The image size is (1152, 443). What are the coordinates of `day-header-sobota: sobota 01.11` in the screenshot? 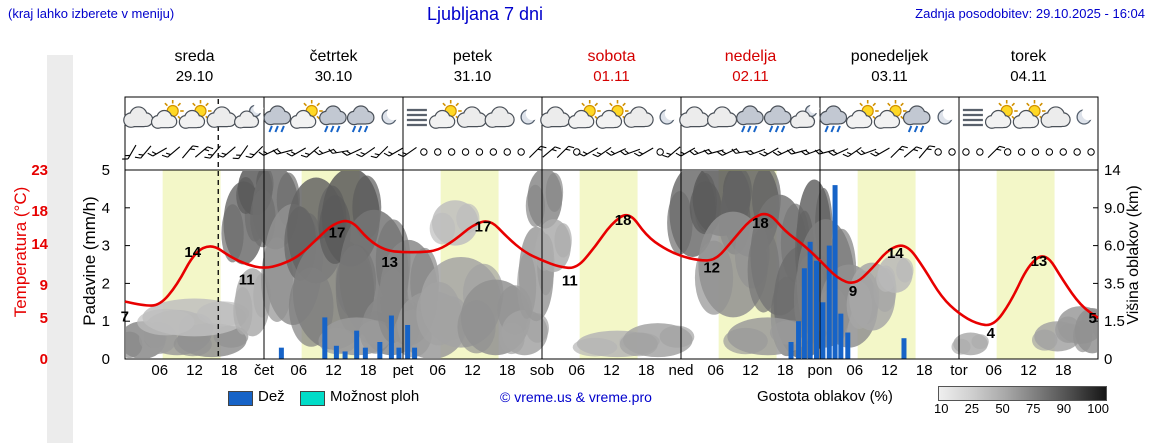 It's located at (611, 66).